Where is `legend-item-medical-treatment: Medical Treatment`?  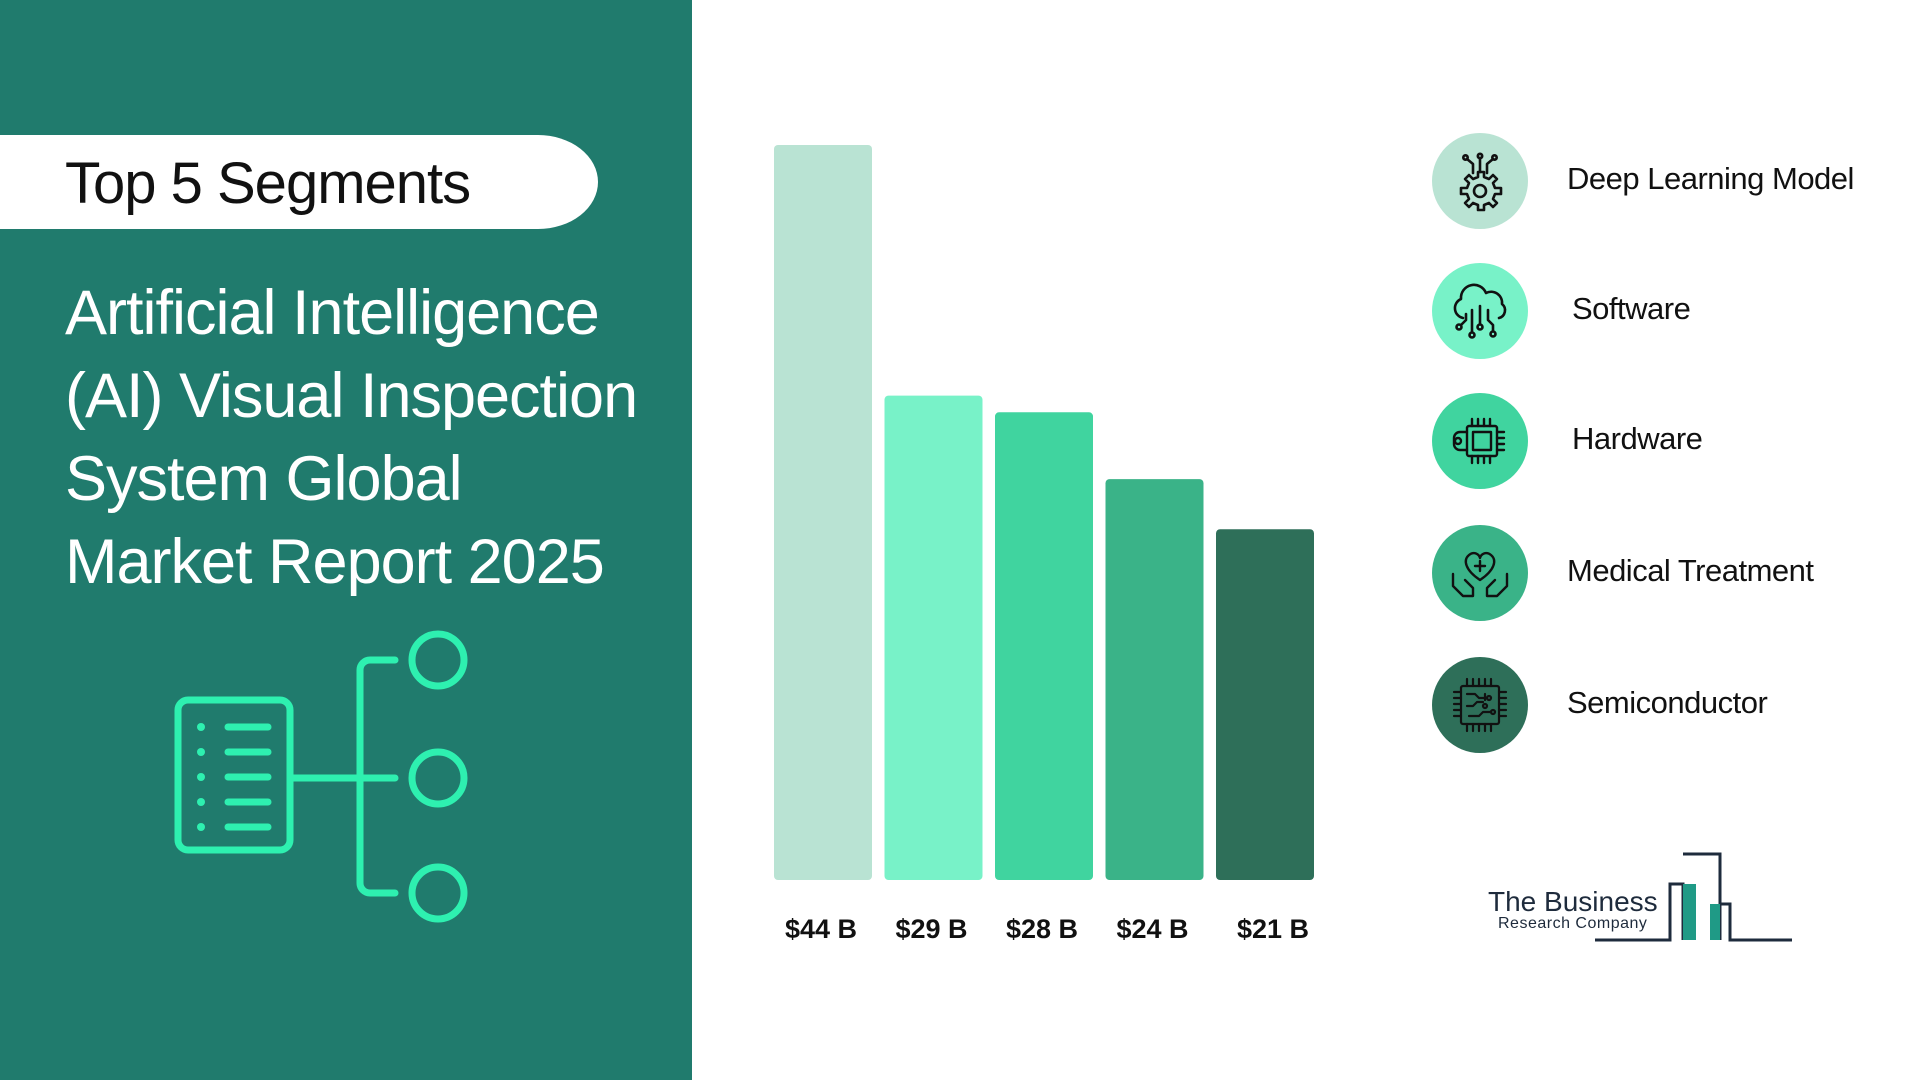 legend-item-medical-treatment: Medical Treatment is located at coordinates (1667, 573).